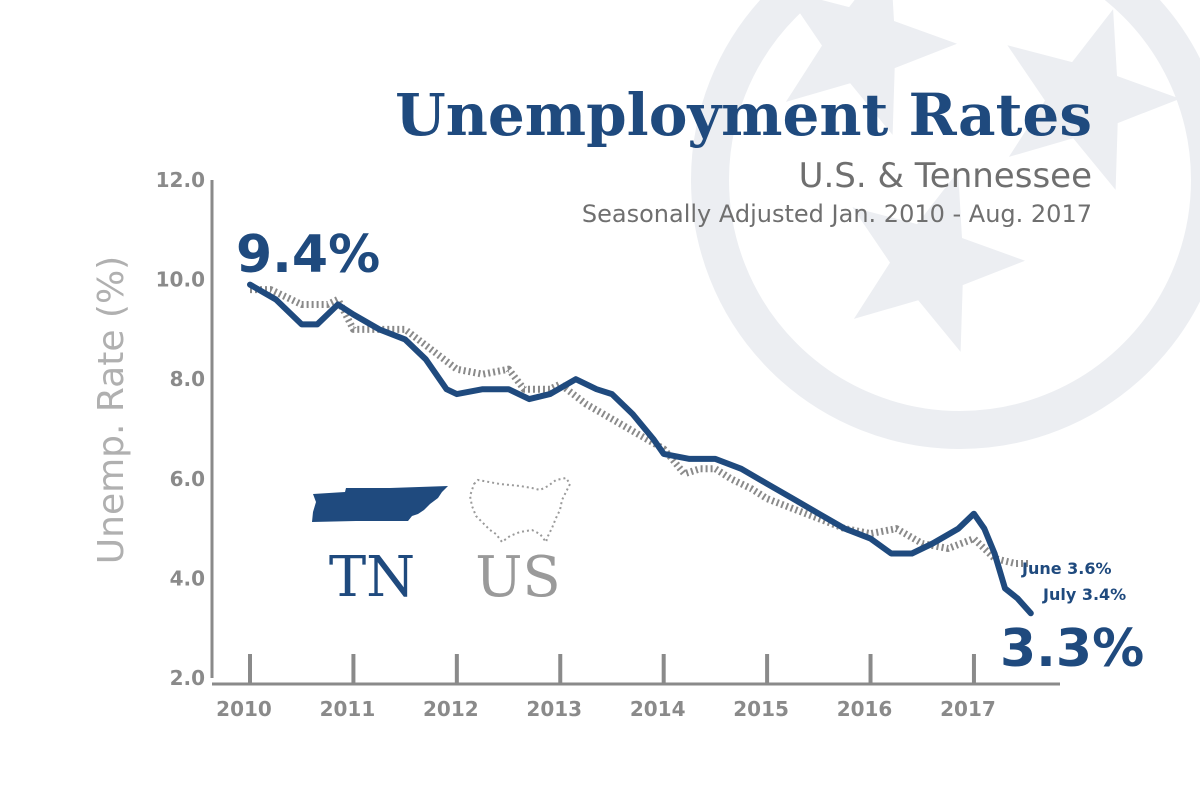 Image resolution: width=1200 pixels, height=800 pixels. Describe the element at coordinates (187, 678) in the screenshot. I see `y-tick-label: 2.0` at that location.